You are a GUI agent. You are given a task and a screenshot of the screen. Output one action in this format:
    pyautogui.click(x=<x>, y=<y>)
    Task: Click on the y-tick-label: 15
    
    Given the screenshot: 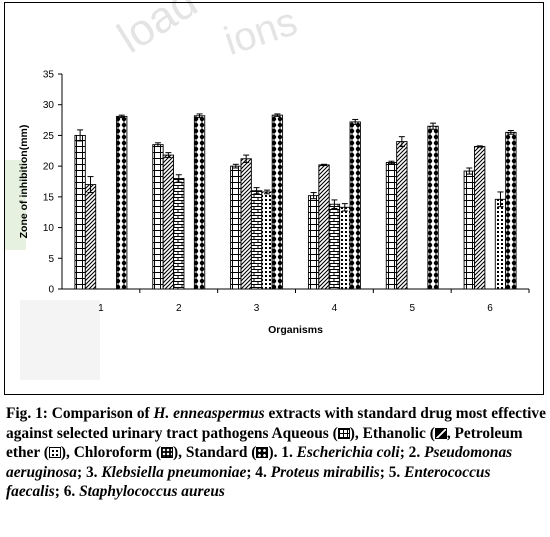 What is the action you would take?
    pyautogui.click(x=49, y=197)
    